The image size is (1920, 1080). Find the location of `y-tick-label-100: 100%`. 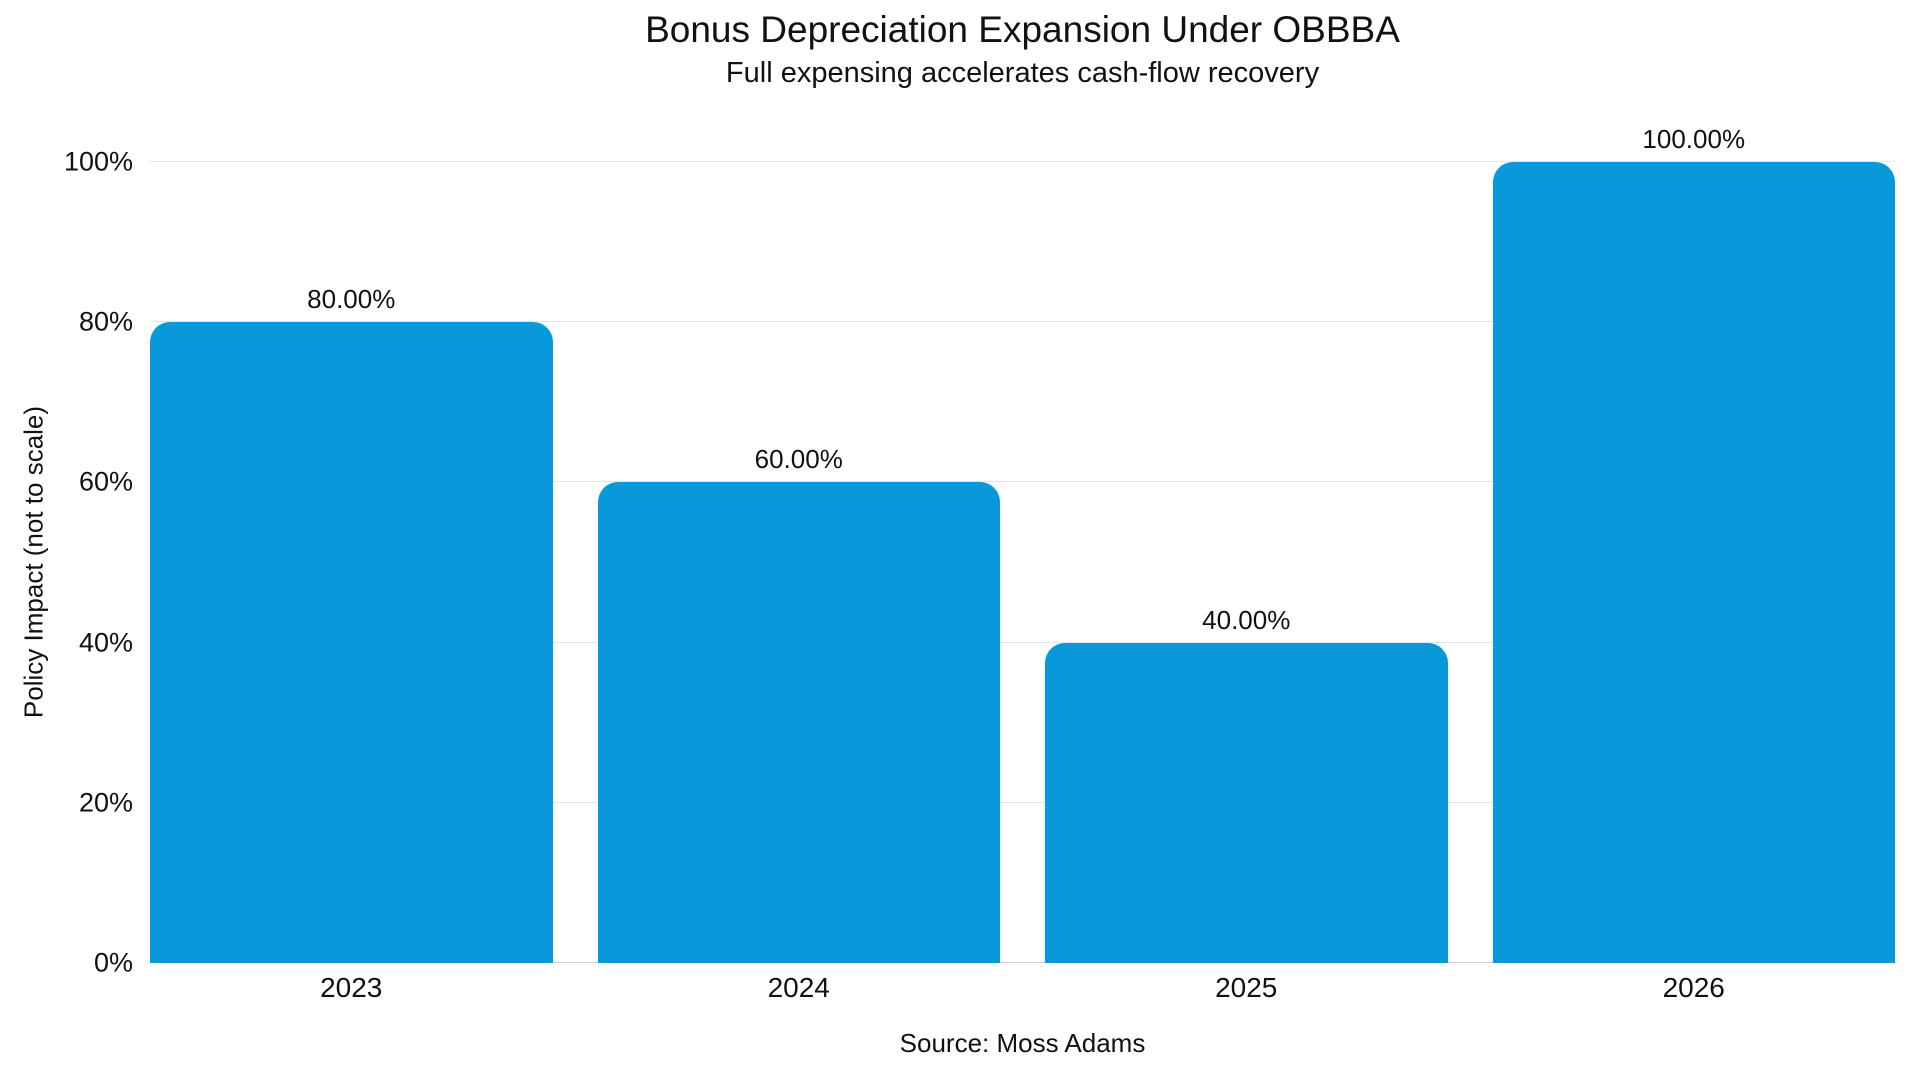

y-tick-label-100: 100% is located at coordinates (98, 161).